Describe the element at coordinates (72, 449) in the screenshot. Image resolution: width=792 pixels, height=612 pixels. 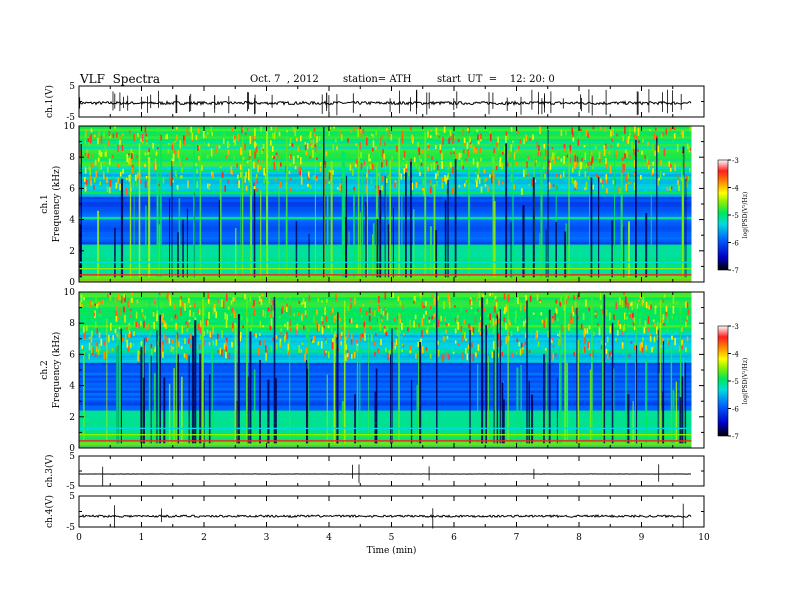
I see `y-tick-label: 0` at that location.